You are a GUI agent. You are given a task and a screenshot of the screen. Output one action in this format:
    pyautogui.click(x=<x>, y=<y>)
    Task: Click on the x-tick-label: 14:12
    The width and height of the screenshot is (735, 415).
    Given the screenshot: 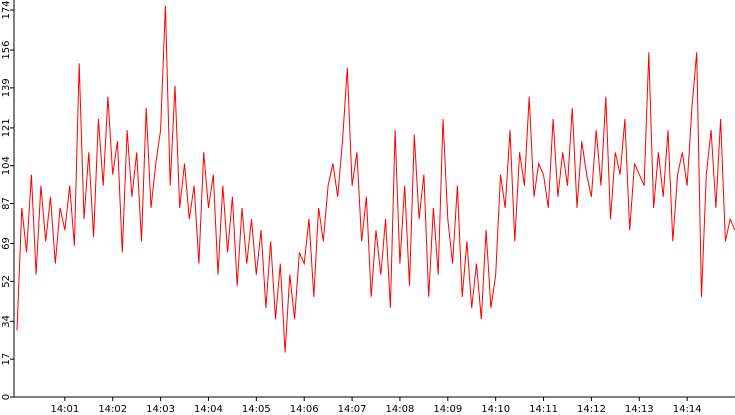 What is the action you would take?
    pyautogui.click(x=591, y=409)
    